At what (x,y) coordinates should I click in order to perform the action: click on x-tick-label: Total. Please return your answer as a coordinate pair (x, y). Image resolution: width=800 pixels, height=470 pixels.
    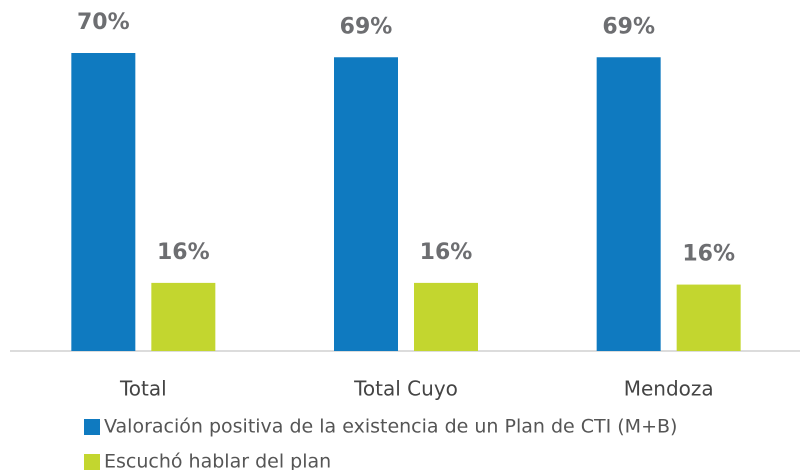
    Looking at the image, I should click on (143, 389).